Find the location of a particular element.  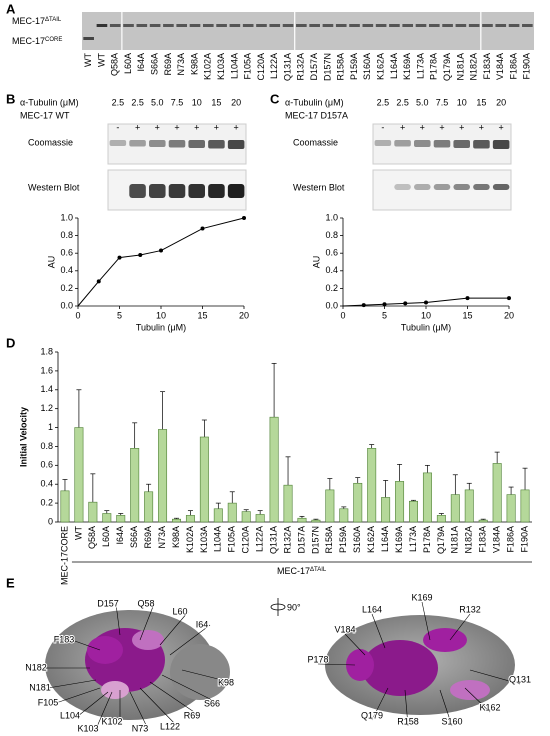

x-tick-label: L60A is located at coordinates (106, 536).